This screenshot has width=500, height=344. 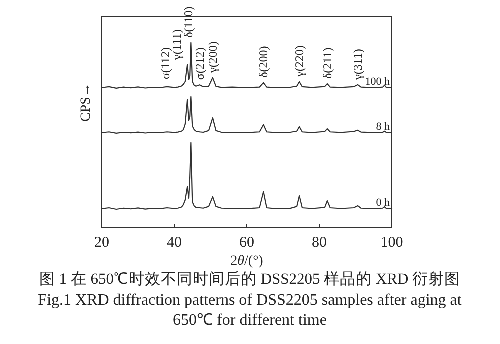 I want to click on text: 图 1 在 650℃时效不同时间后的 DSS2205 样品的 XRD 衍射图, so click(x=250, y=279).